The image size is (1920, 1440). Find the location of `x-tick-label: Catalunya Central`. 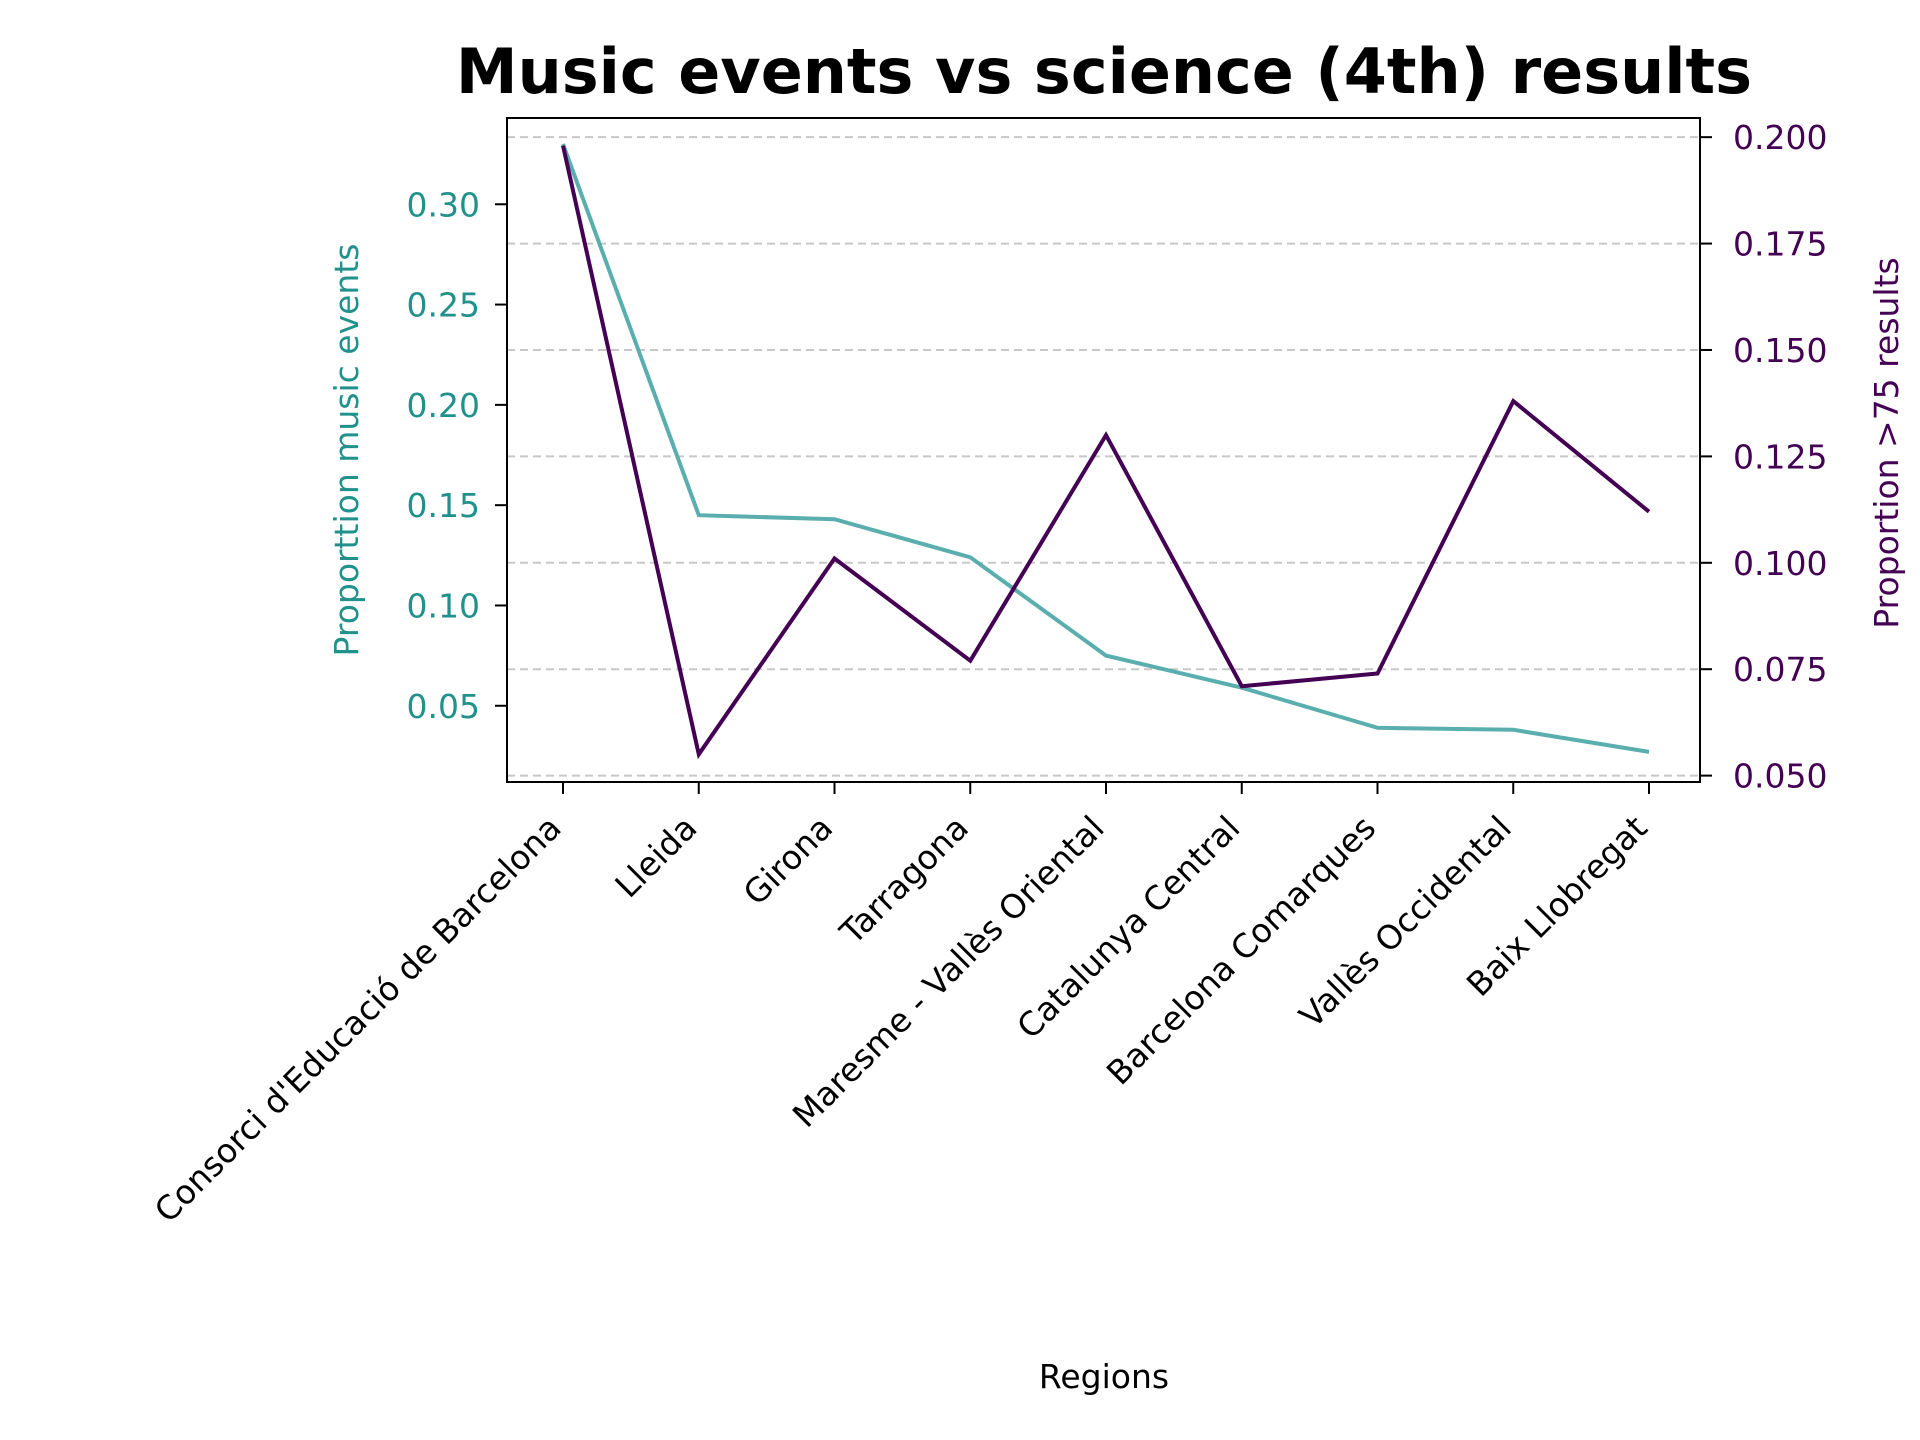

x-tick-label: Catalunya Central is located at coordinates (1128, 927).